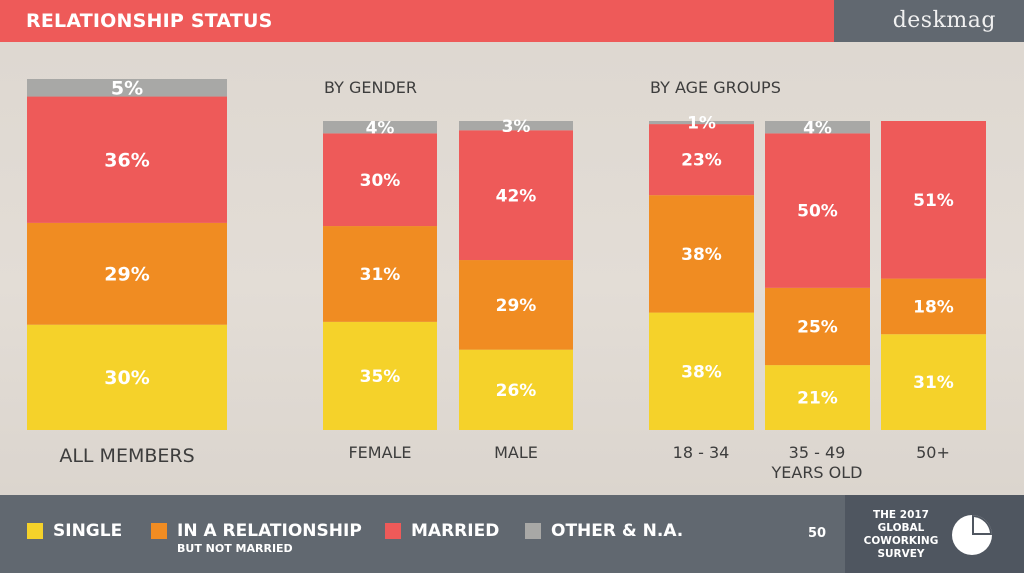  What do you see at coordinates (379, 452) in the screenshot?
I see `category-label: FEMALE` at bounding box center [379, 452].